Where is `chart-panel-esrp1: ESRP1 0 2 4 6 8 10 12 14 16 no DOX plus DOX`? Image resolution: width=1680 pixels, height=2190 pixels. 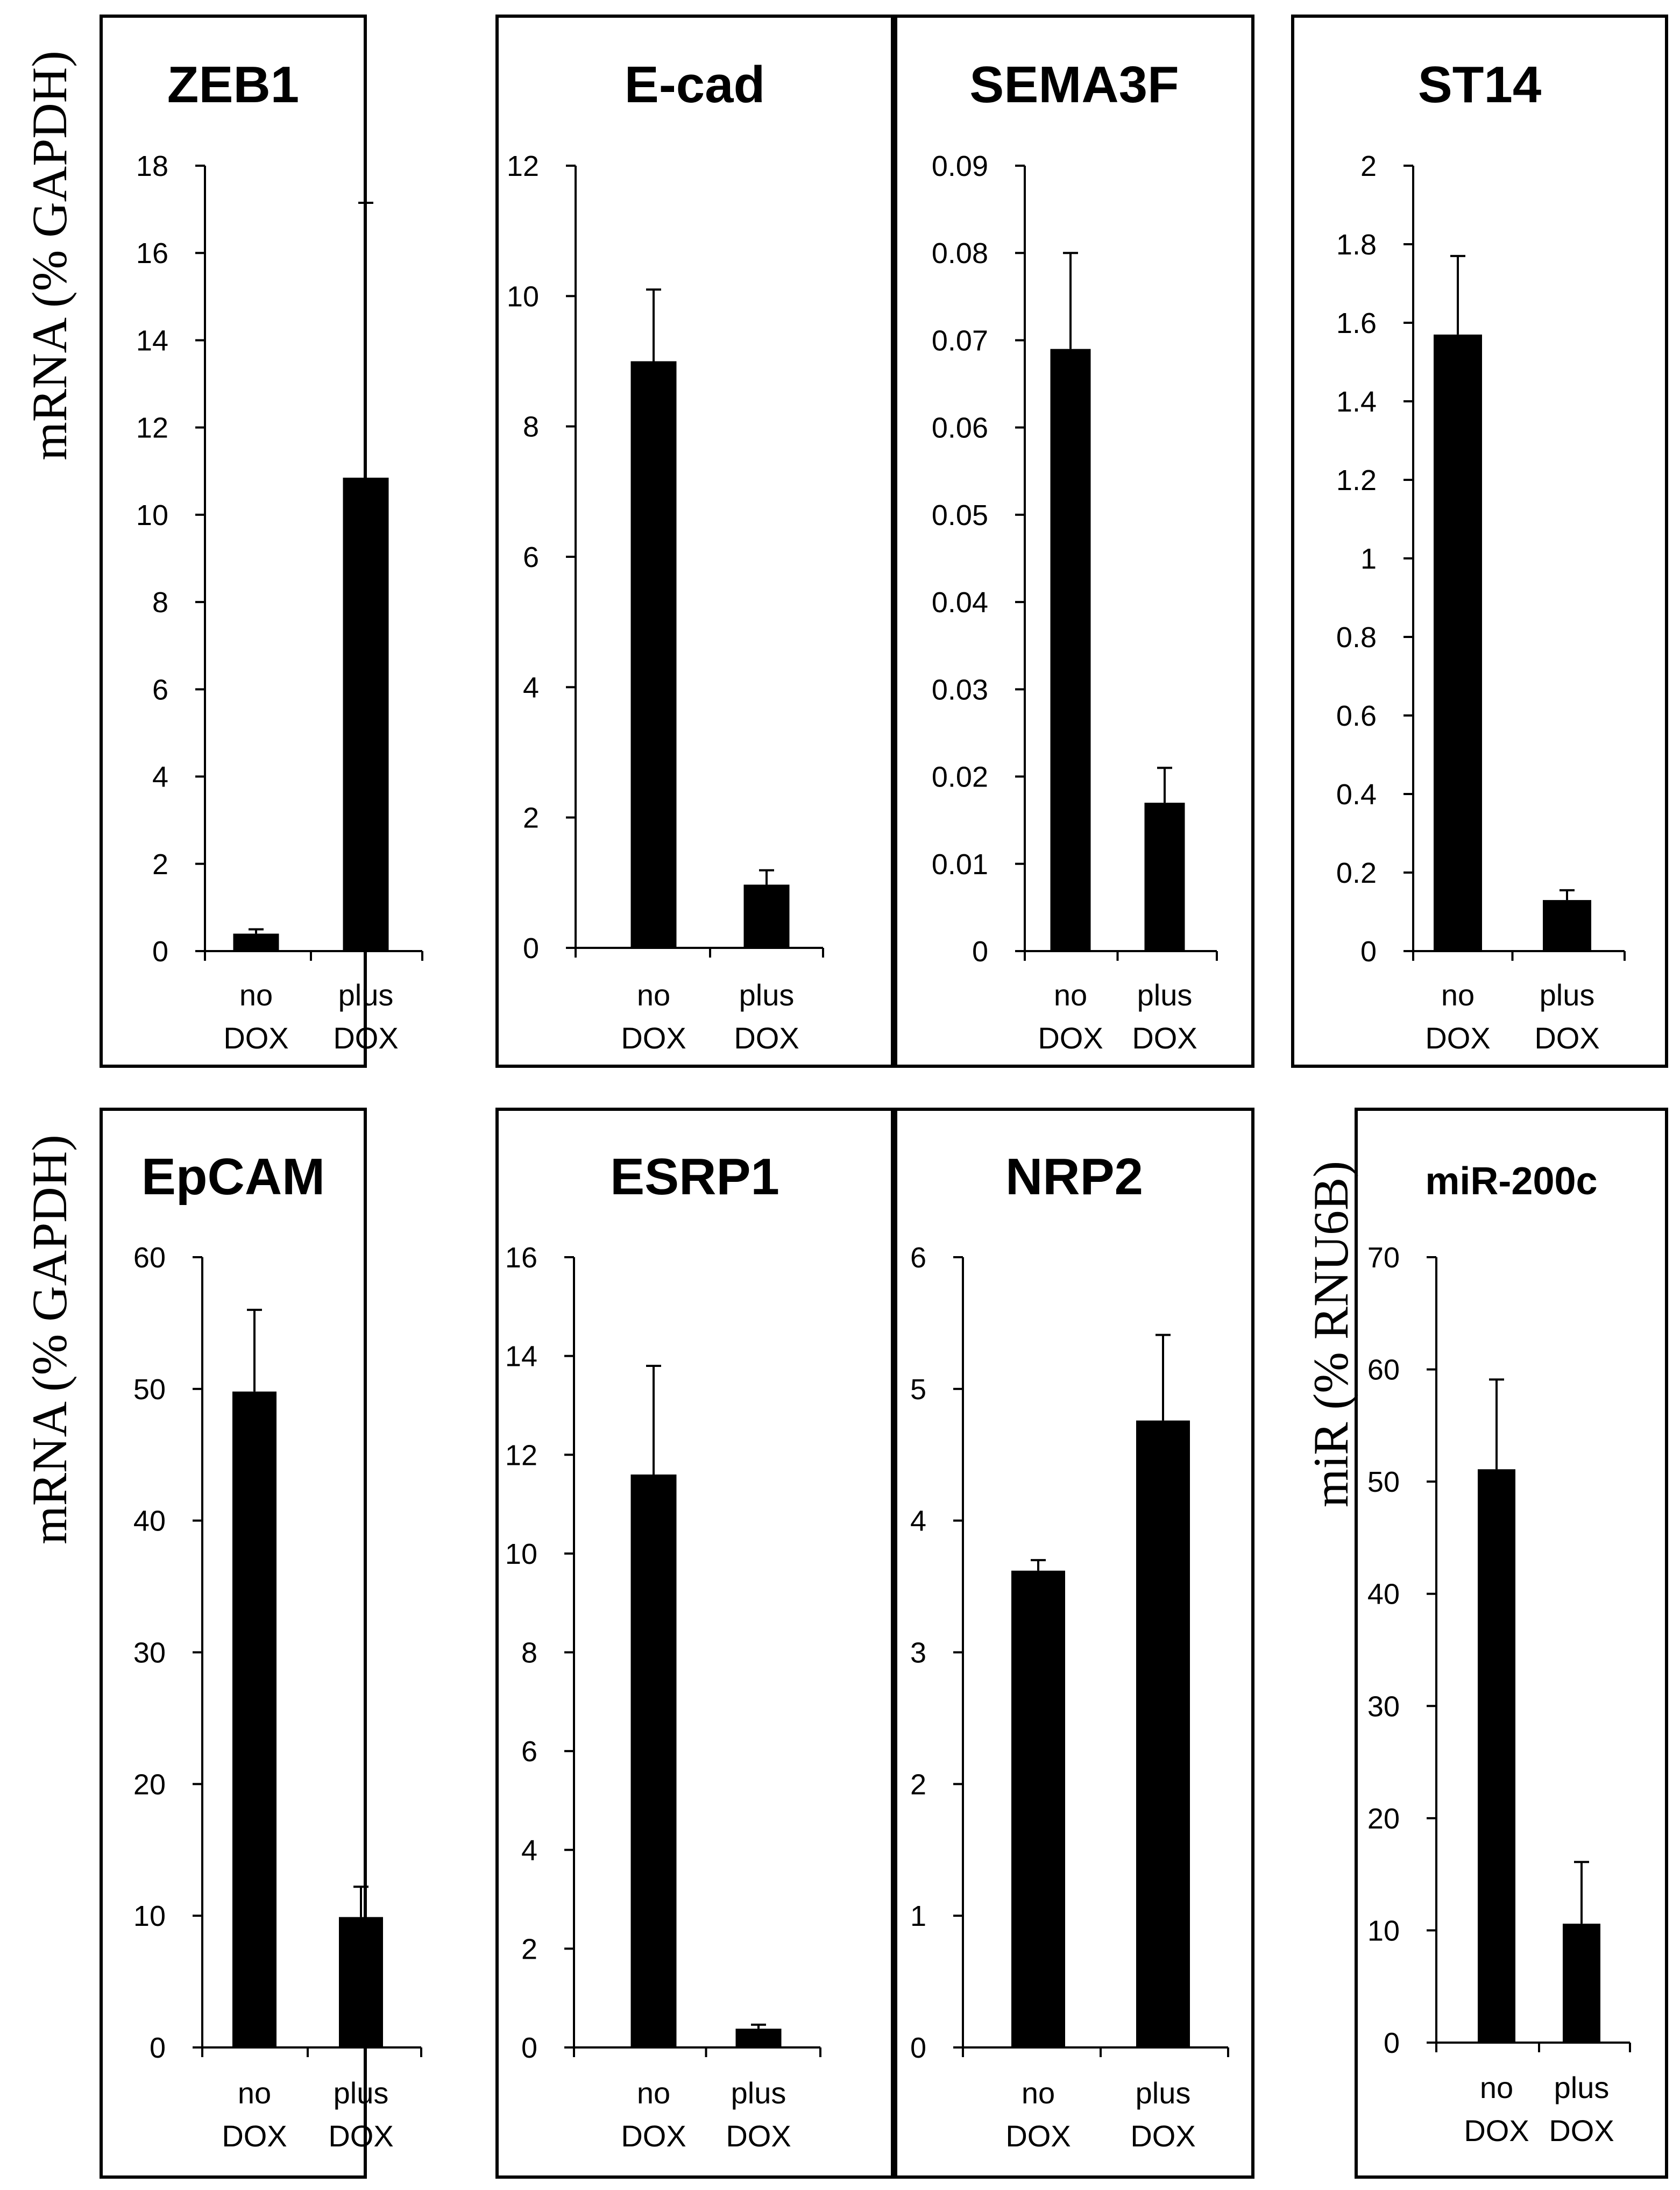
chart-panel-esrp1: ESRP1 0 2 4 6 8 10 12 14 16 no DOX plus DOX is located at coordinates (694, 1643).